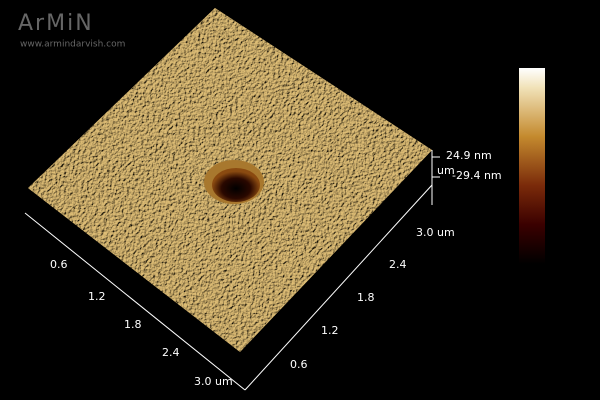 This screenshot has height=400, width=600. I want to click on x-tick-label: 3.0 um, so click(213, 381).